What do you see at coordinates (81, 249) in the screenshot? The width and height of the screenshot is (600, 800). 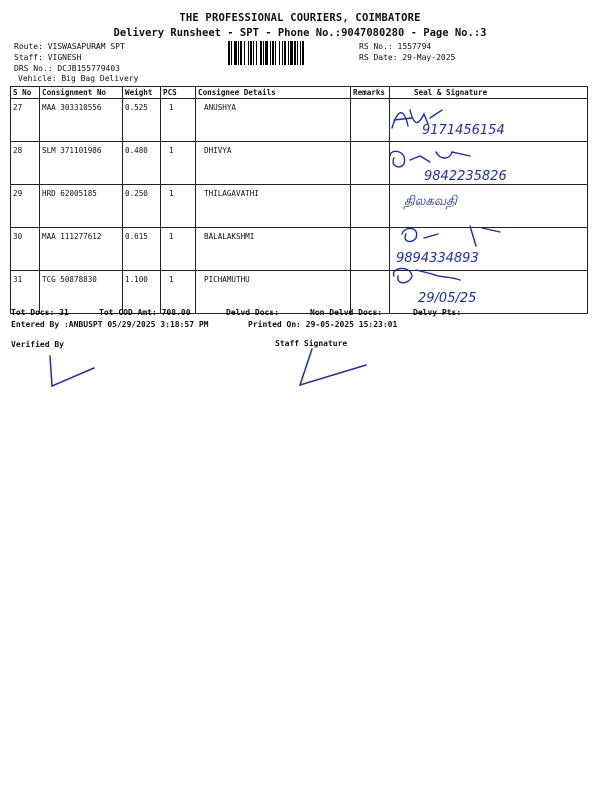 I see `cell-consignment: MAA 111277612` at bounding box center [81, 249].